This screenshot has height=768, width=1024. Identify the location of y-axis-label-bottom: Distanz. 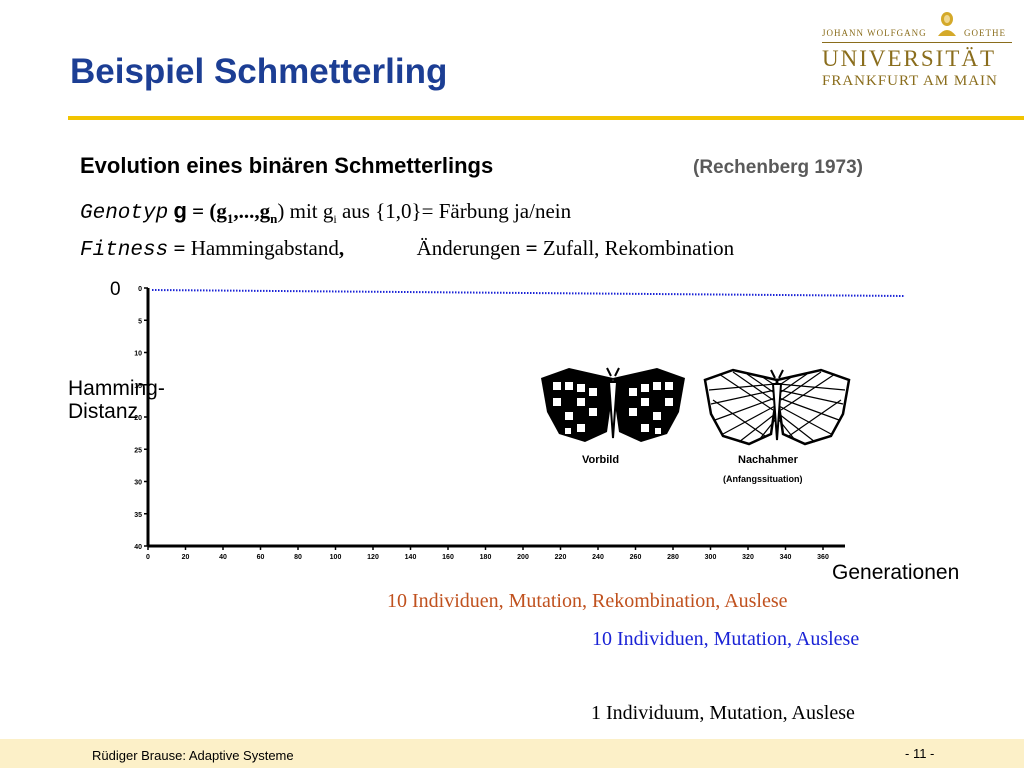
(103, 411).